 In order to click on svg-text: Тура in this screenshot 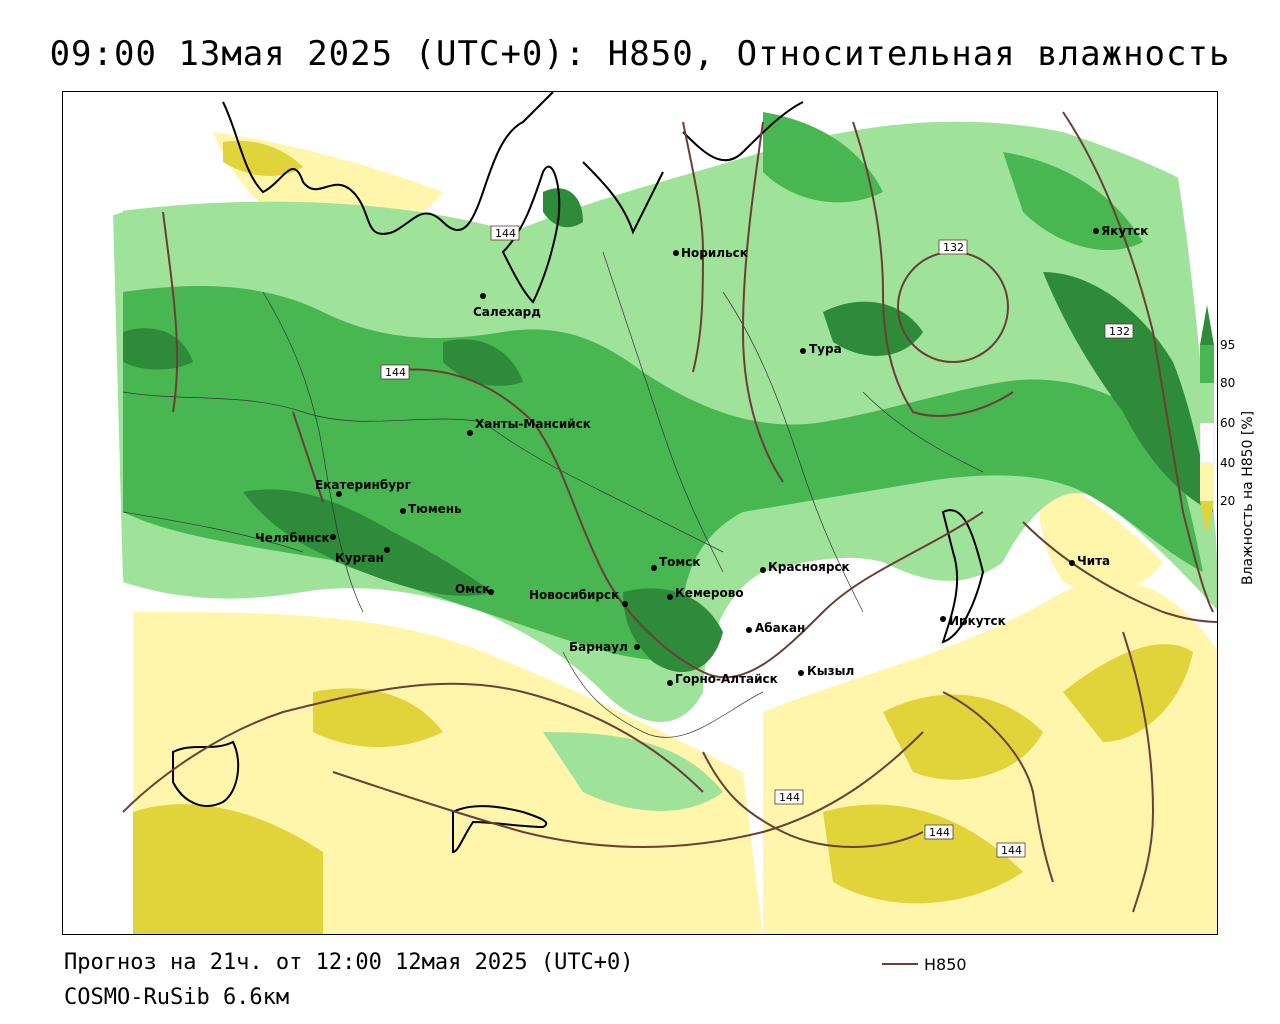, I will do `click(825, 349)`.